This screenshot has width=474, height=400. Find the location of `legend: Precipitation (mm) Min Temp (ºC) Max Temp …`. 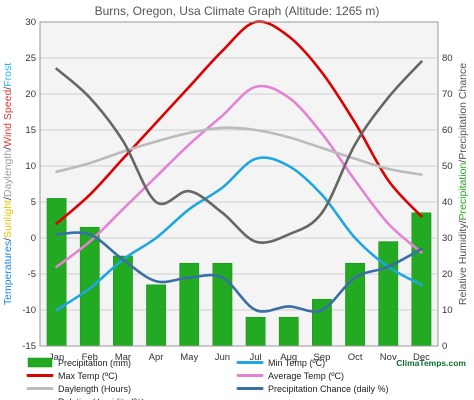

legend: Precipitation (mm) Min Temp (ºC) Max Temp … is located at coordinates (207, 378).